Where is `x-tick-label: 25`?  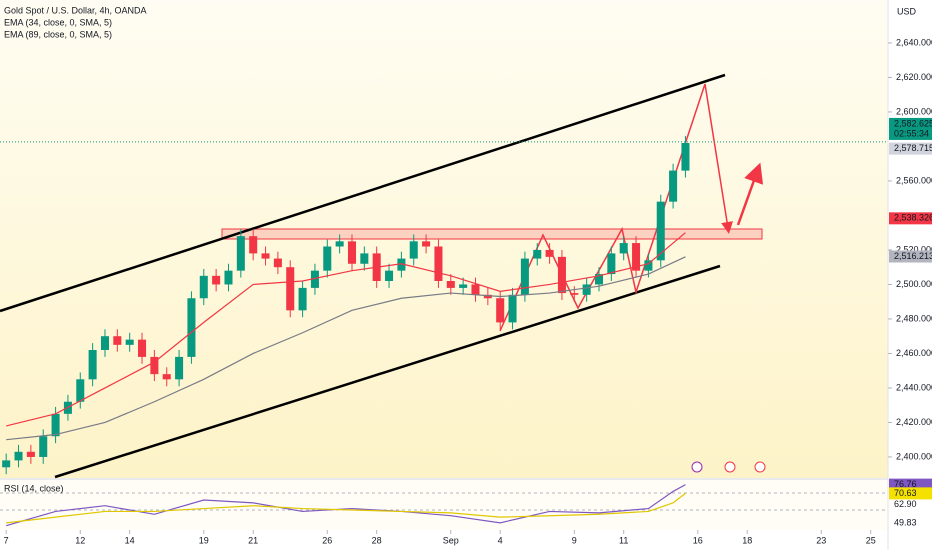 x-tick-label: 25 is located at coordinates (871, 540).